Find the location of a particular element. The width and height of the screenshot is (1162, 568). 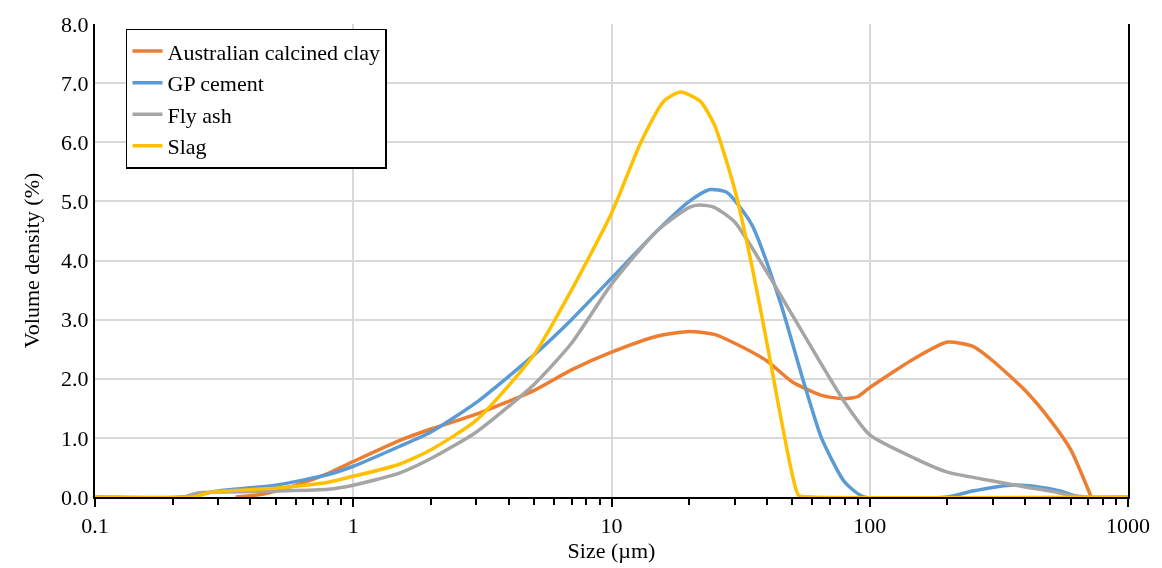

y-tick-label: 5.0 is located at coordinates (75, 202).